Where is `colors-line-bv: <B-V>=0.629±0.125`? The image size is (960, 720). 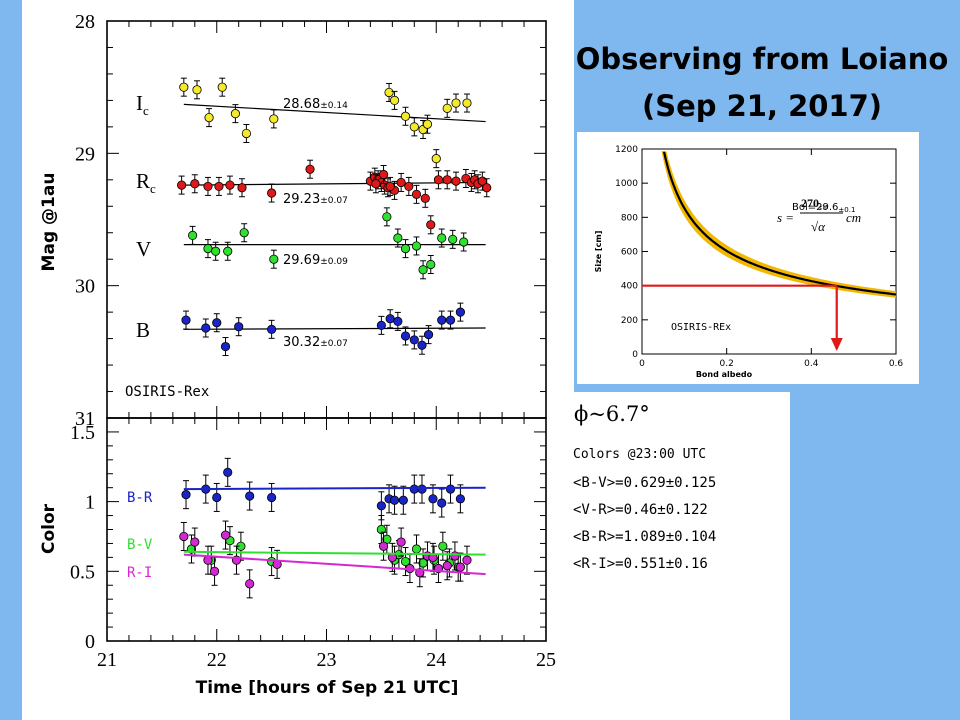
colors-line-bv: <B-V>=0.629±0.125 is located at coordinates (645, 483).